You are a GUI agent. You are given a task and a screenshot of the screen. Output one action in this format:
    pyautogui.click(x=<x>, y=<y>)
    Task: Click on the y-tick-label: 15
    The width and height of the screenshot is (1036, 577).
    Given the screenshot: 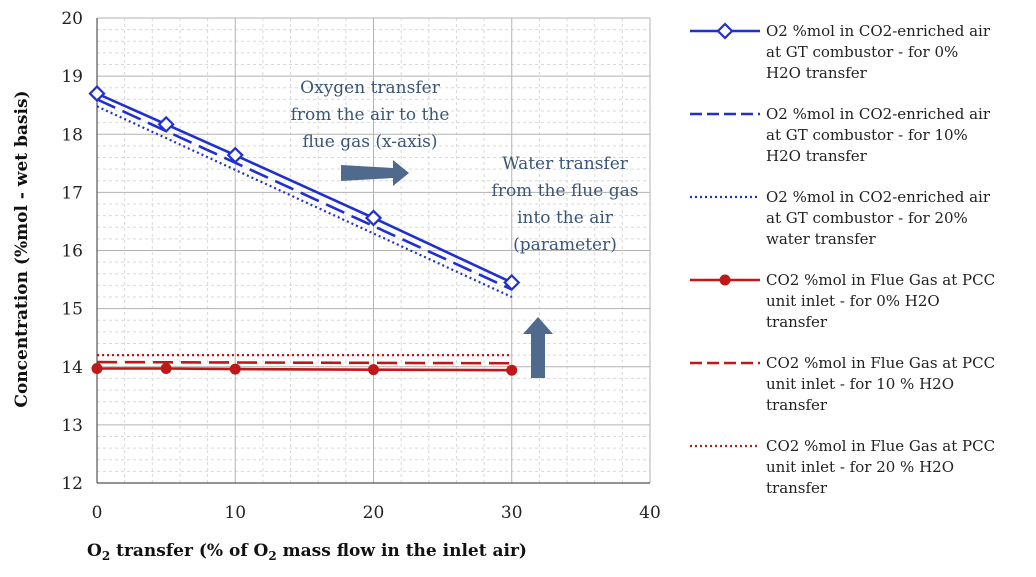 What is the action you would take?
    pyautogui.click(x=72, y=310)
    